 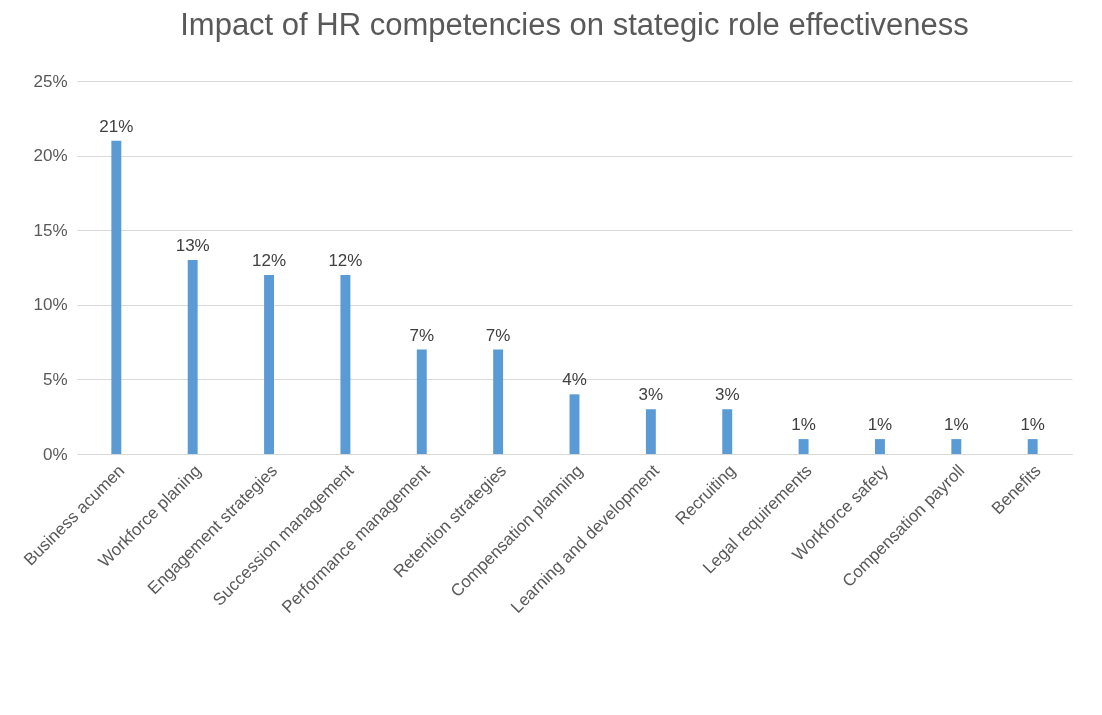 I want to click on chart-title: Impact of HR competencies on stategic role effectiveness, so click(x=574, y=24).